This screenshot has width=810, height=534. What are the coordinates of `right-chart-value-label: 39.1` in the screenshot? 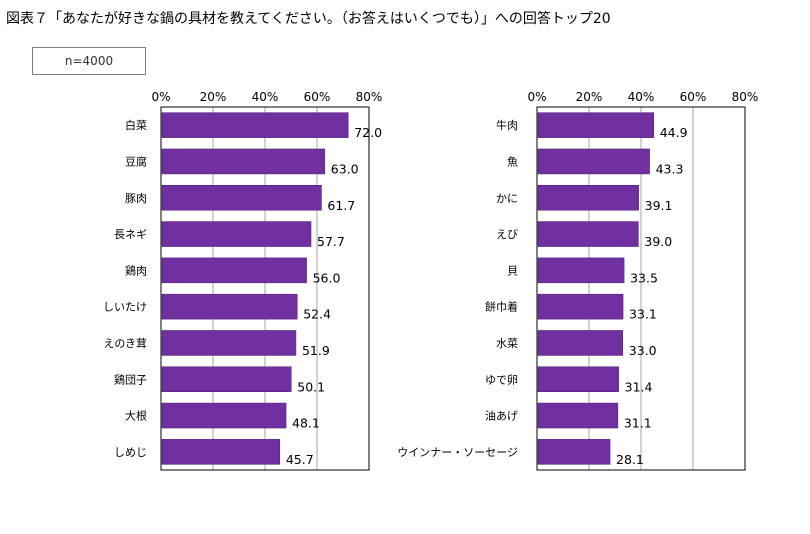 It's located at (659, 205).